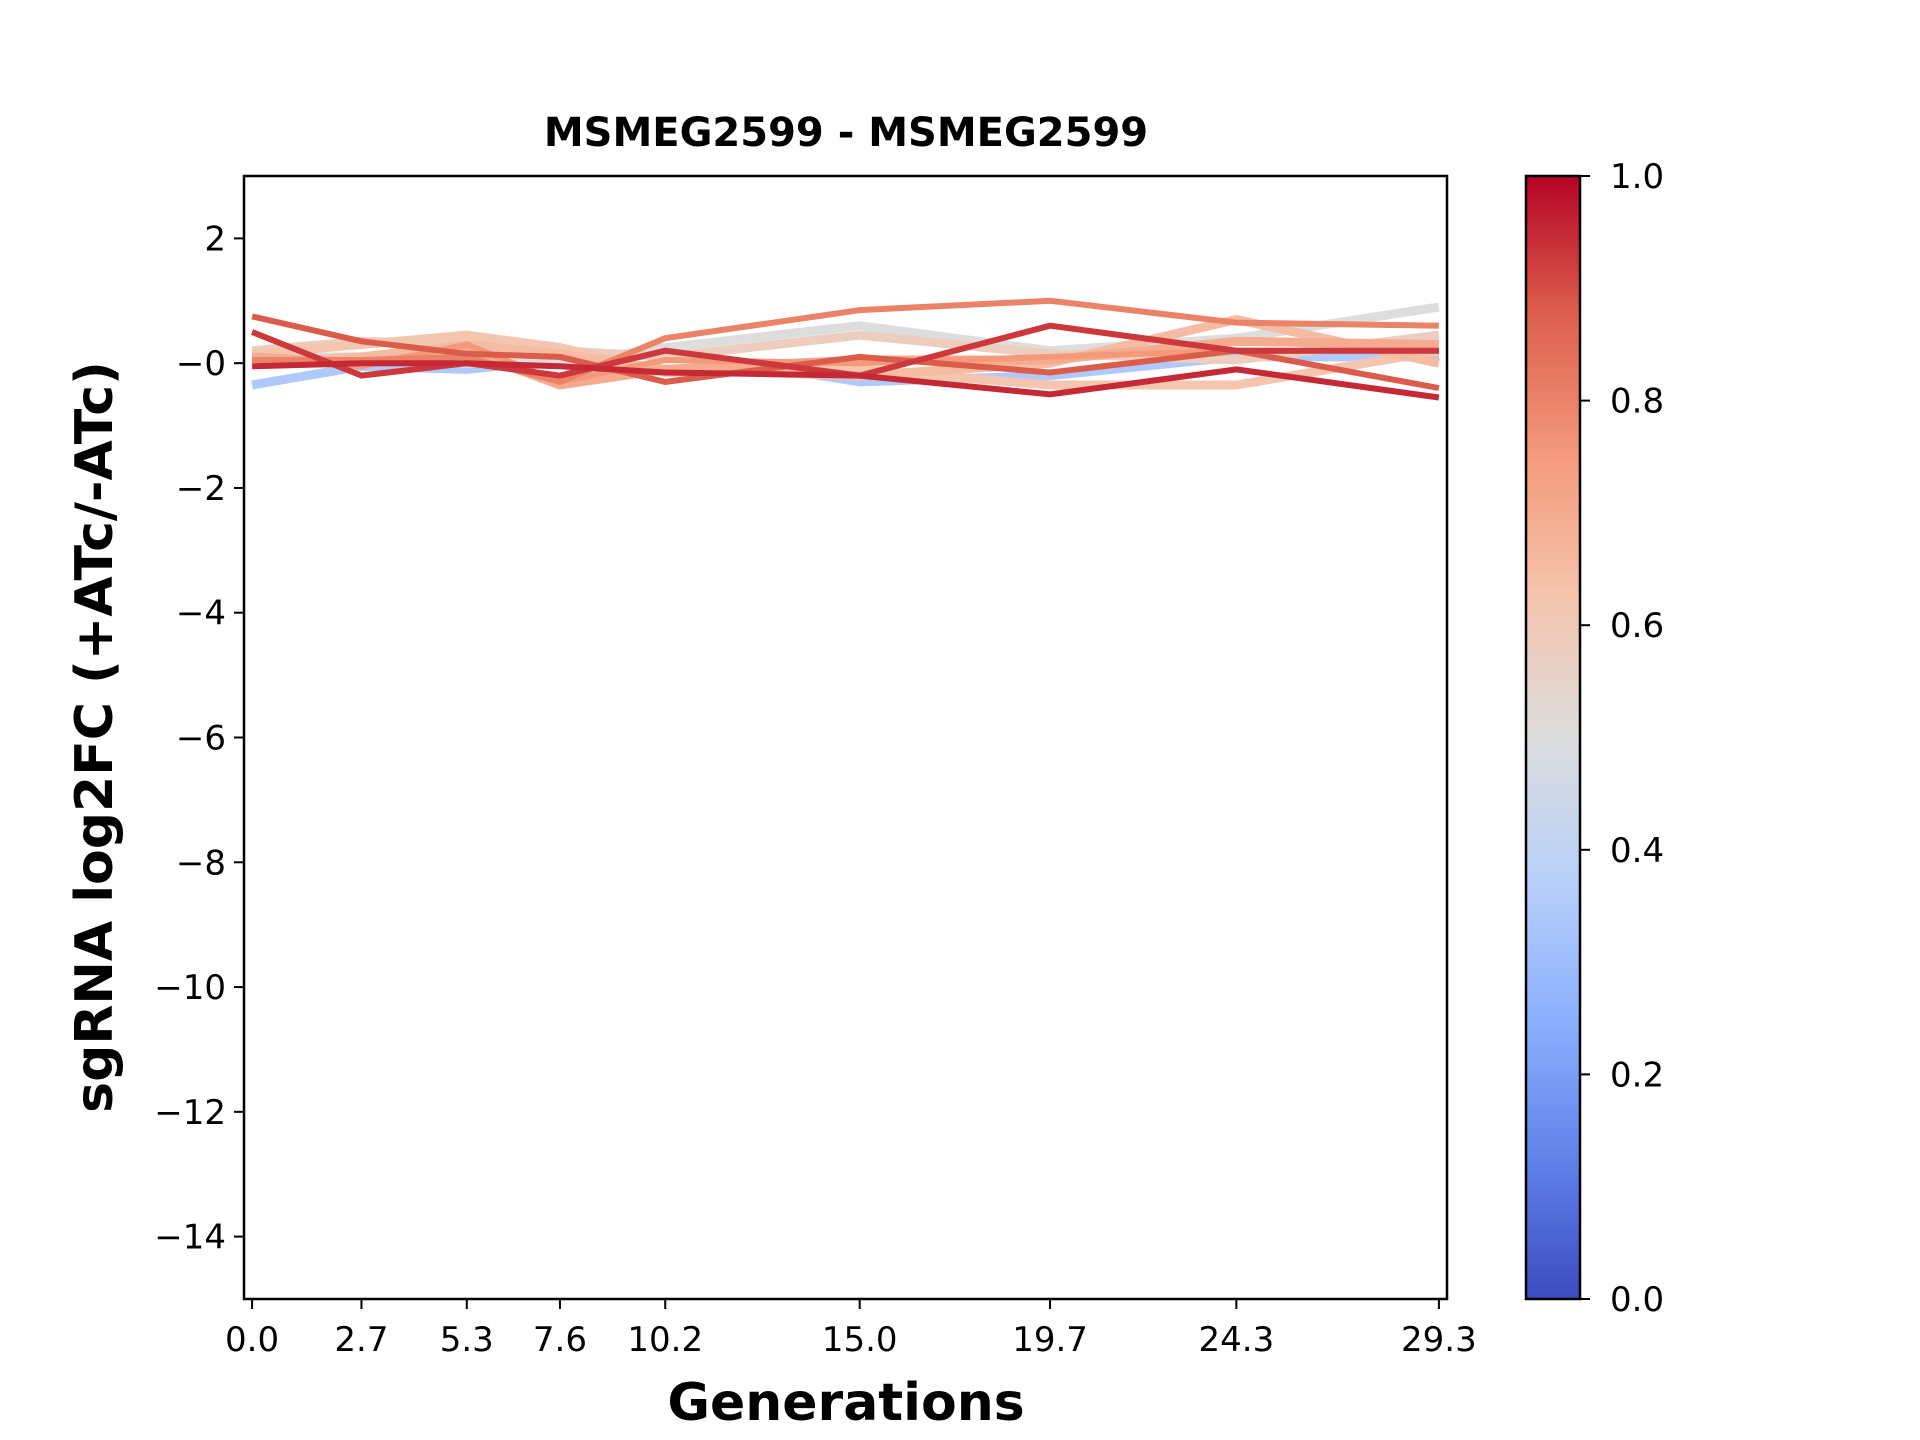 The width and height of the screenshot is (1920, 1440). What do you see at coordinates (860, 1340) in the screenshot?
I see `x-tick-label: 15.0` at bounding box center [860, 1340].